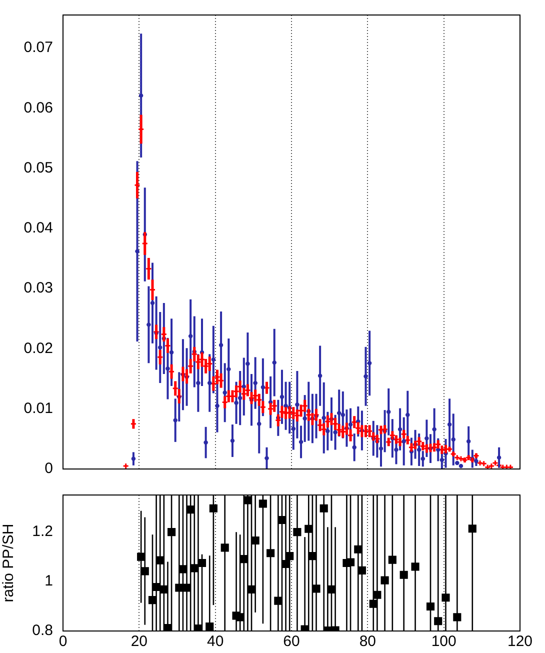  I want to click on y-tick-label: 0.04, so click(38, 228).